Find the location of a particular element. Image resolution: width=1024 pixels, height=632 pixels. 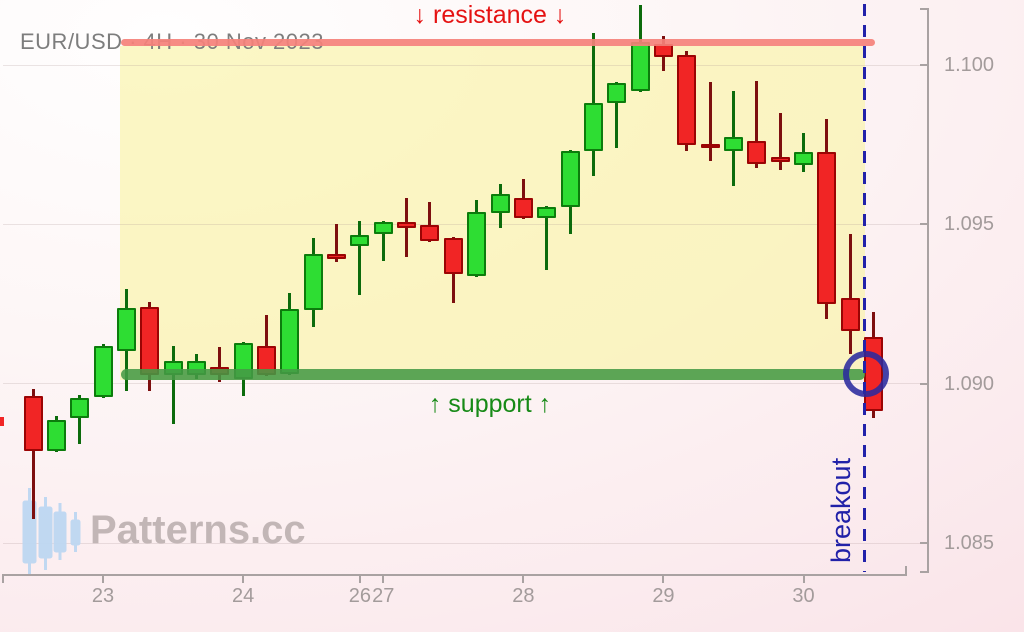

y-axis-label: 1.085 is located at coordinates (969, 543).